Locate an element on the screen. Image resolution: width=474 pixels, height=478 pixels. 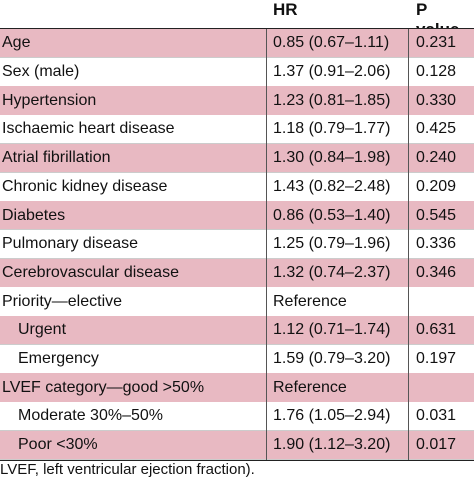
variable-label: Pulmonary disease is located at coordinates (70, 244).